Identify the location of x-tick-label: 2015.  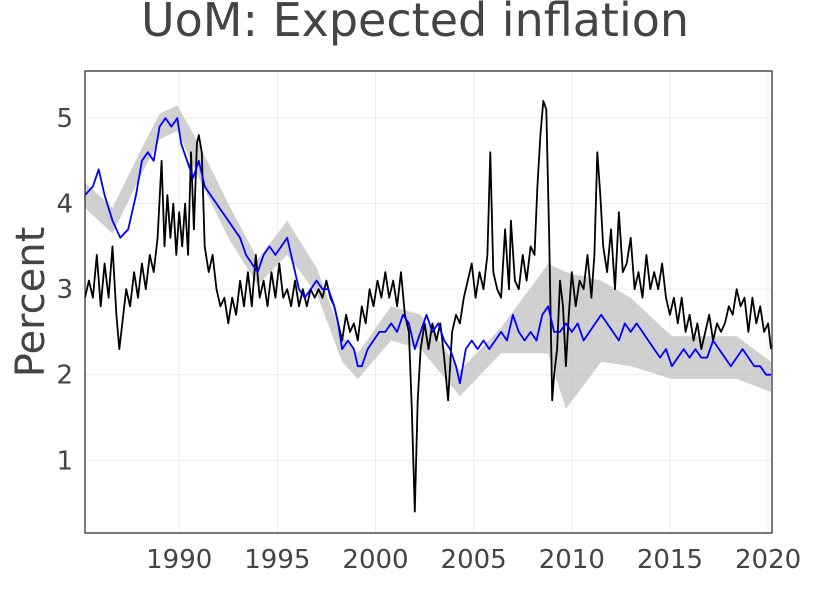
(670, 560).